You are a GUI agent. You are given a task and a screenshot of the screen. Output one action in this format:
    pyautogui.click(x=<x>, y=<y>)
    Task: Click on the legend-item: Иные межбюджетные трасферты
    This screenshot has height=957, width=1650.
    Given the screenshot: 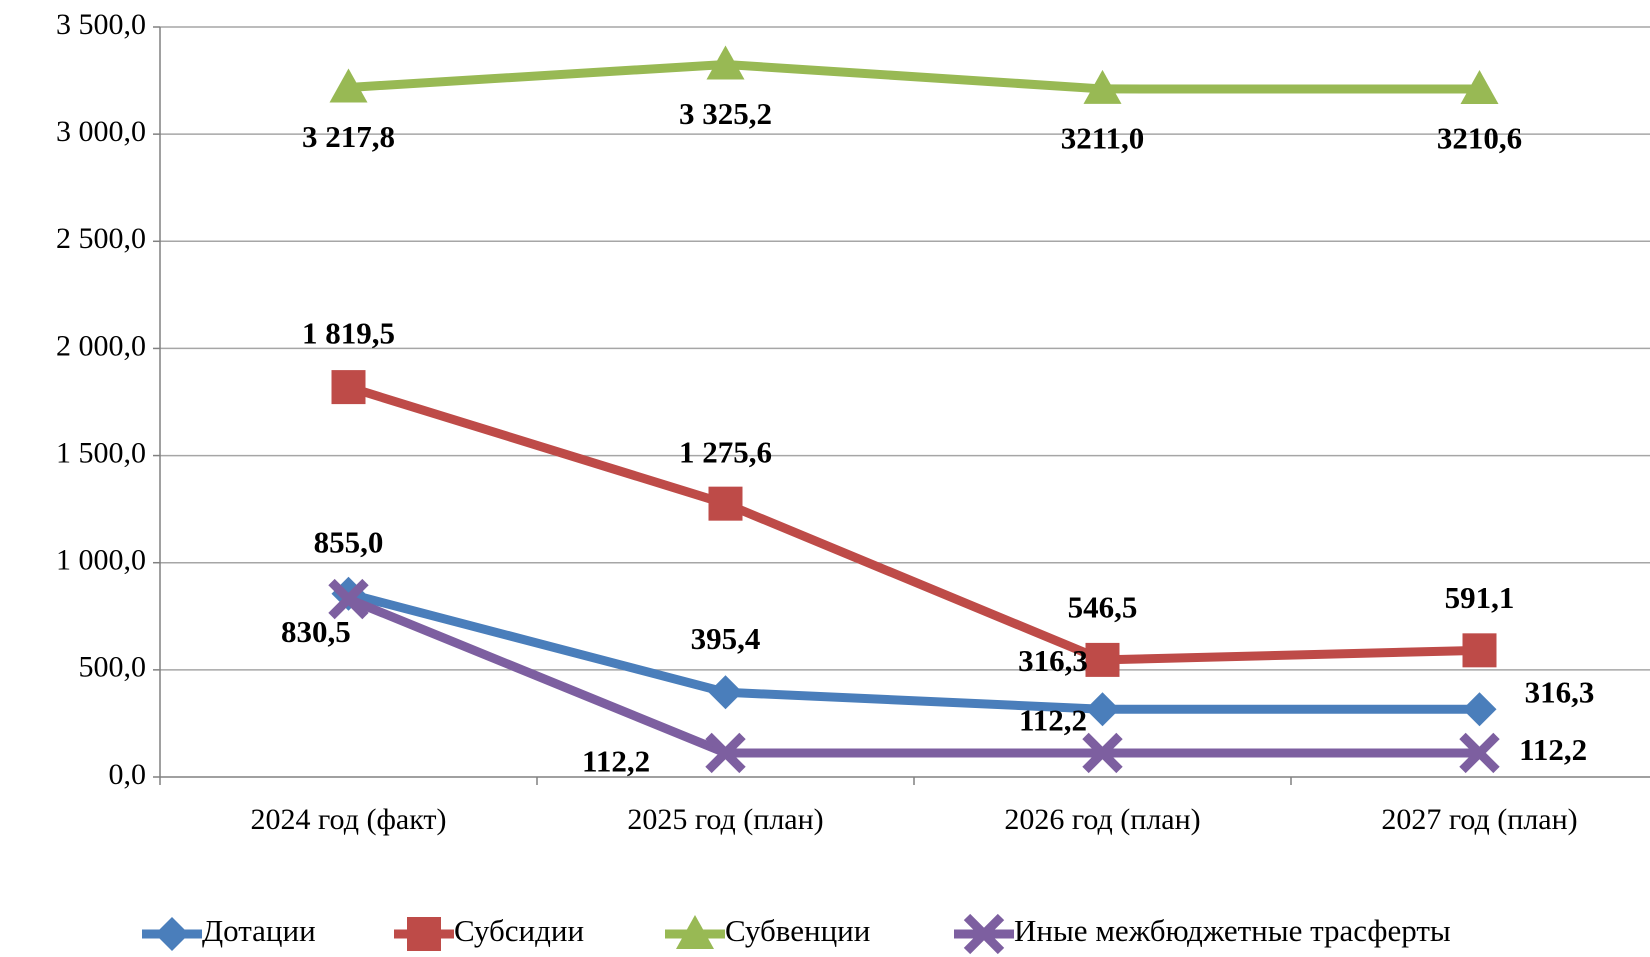 What is the action you would take?
    pyautogui.click(x=1202, y=930)
    